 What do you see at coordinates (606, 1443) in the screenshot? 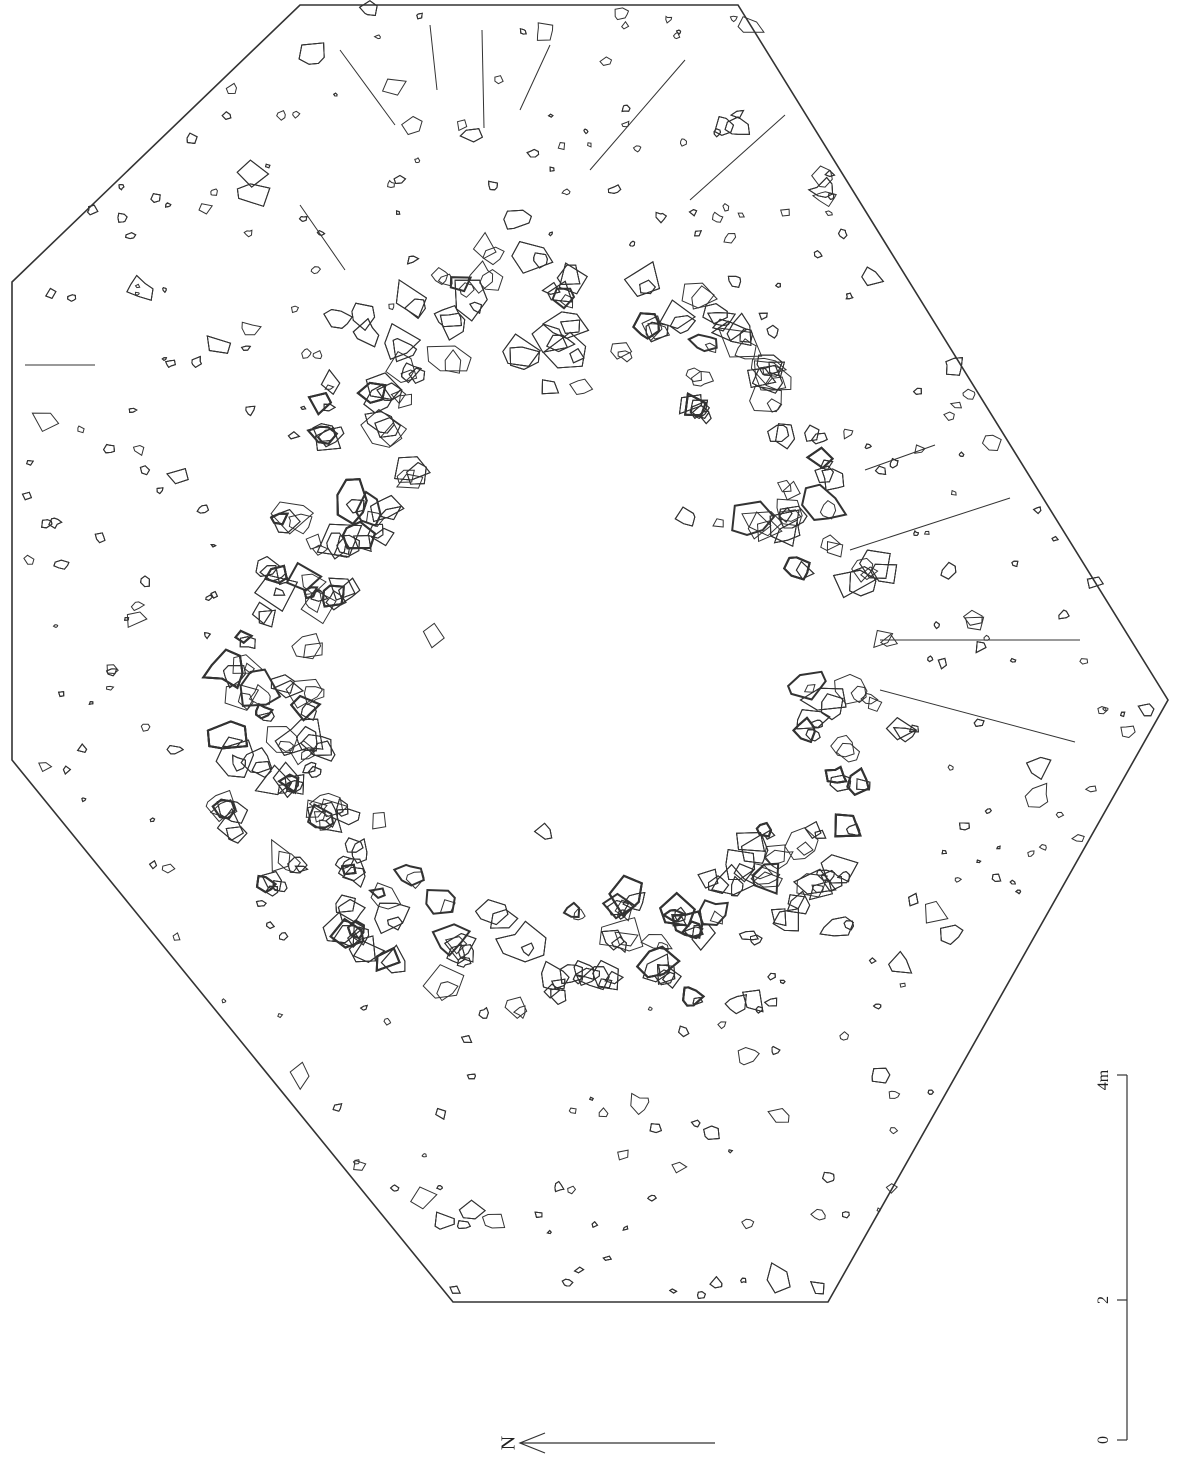
I see `north-arrow: N` at bounding box center [606, 1443].